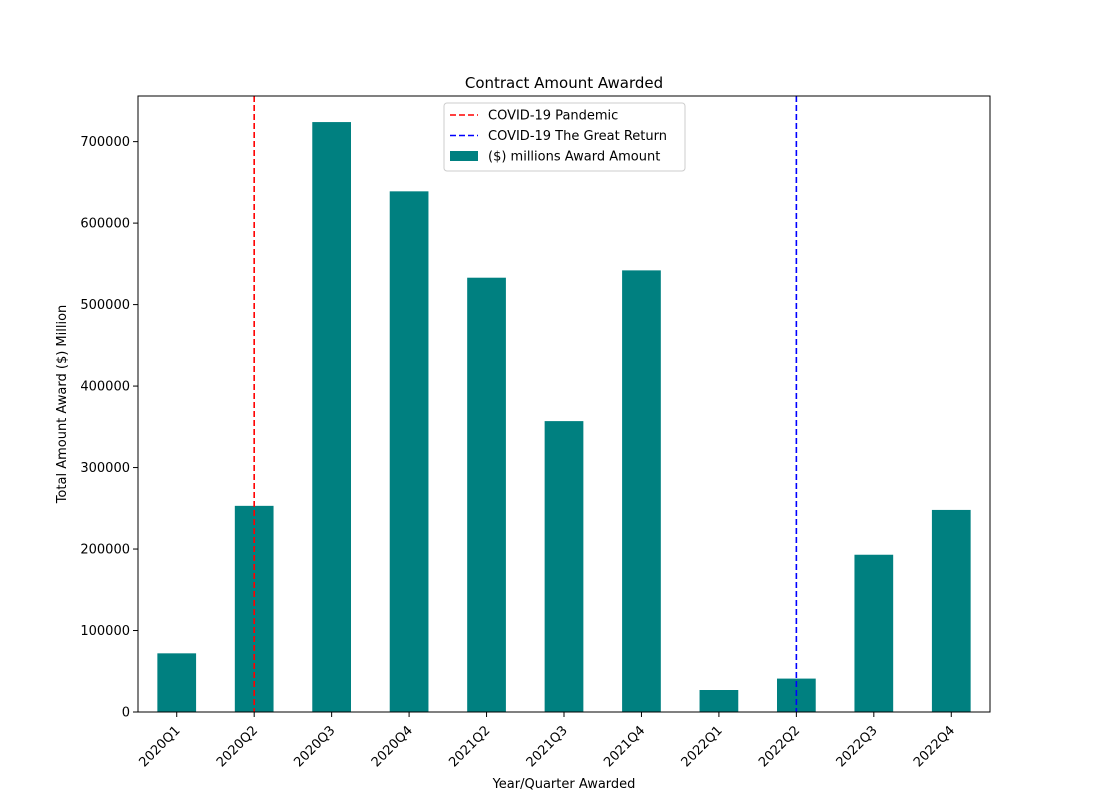 This screenshot has height=800, width=1100. What do you see at coordinates (105, 387) in the screenshot?
I see `y-tick-label: 400000` at bounding box center [105, 387].